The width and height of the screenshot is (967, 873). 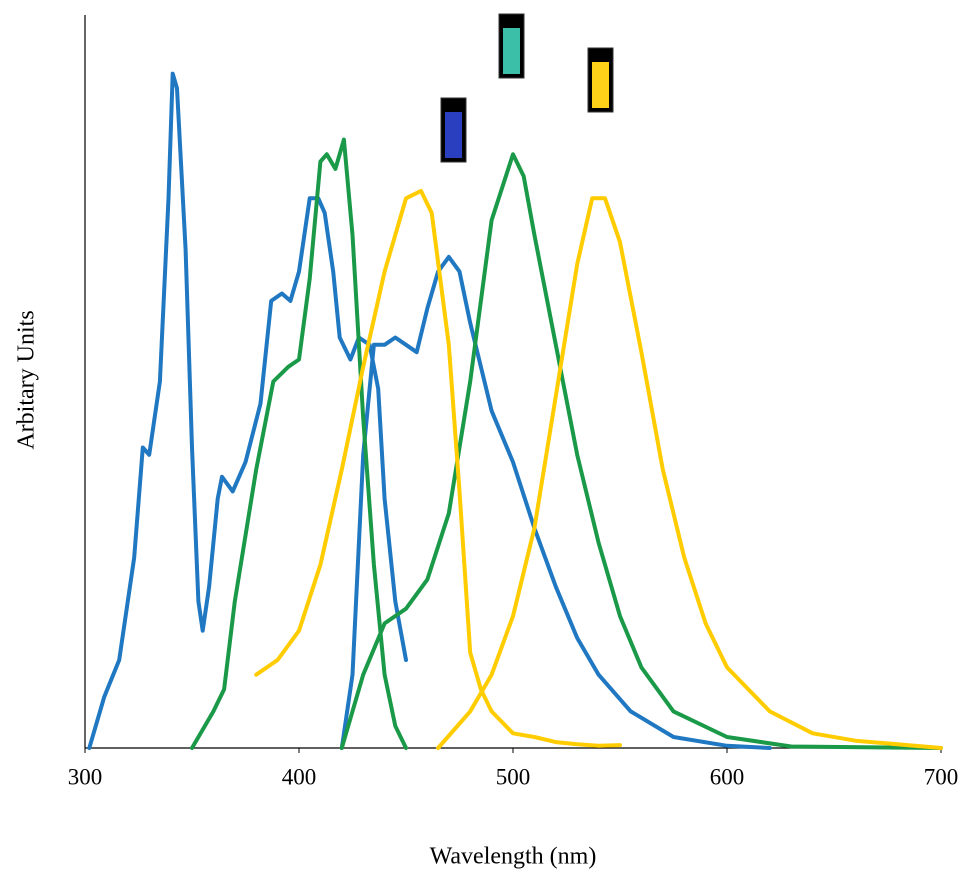 What do you see at coordinates (299, 776) in the screenshot?
I see `x-tick-label: 400` at bounding box center [299, 776].